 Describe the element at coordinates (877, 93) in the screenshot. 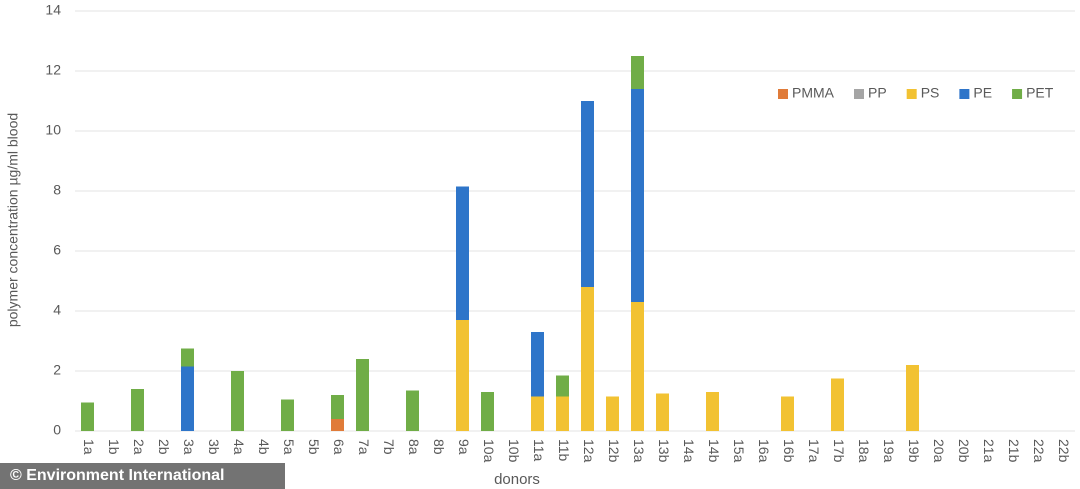

I see `legend-label: PP` at that location.